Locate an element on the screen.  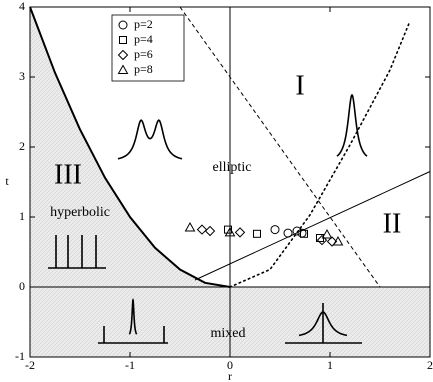
x-tick-label: -2 is located at coordinates (30, 365).